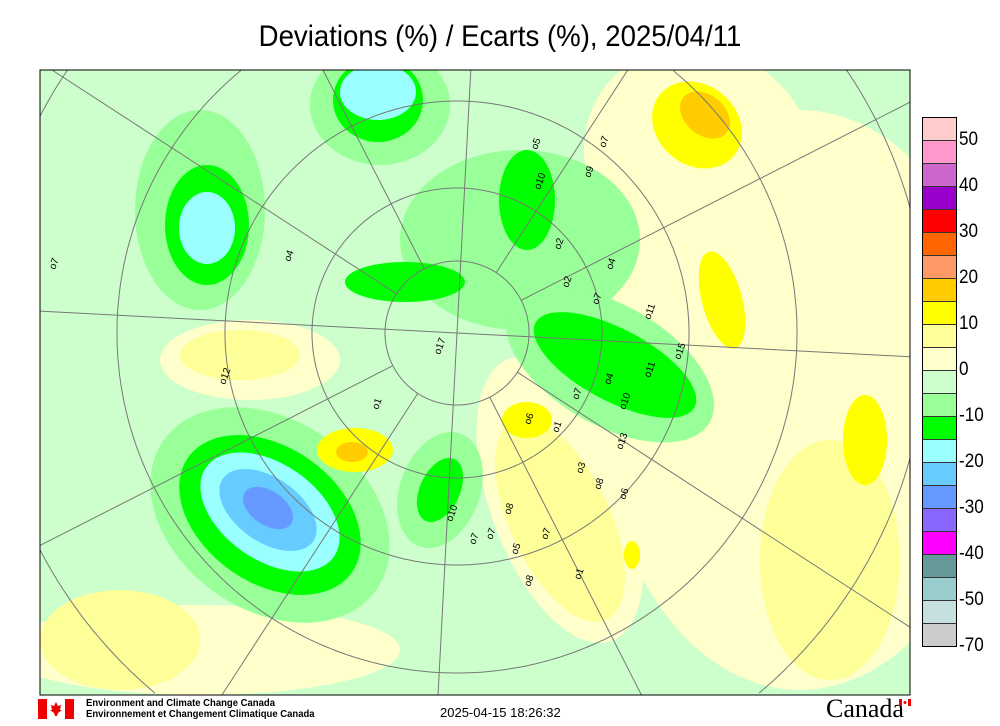  What do you see at coordinates (56, 709) in the screenshot?
I see `canada-flag-icon` at bounding box center [56, 709].